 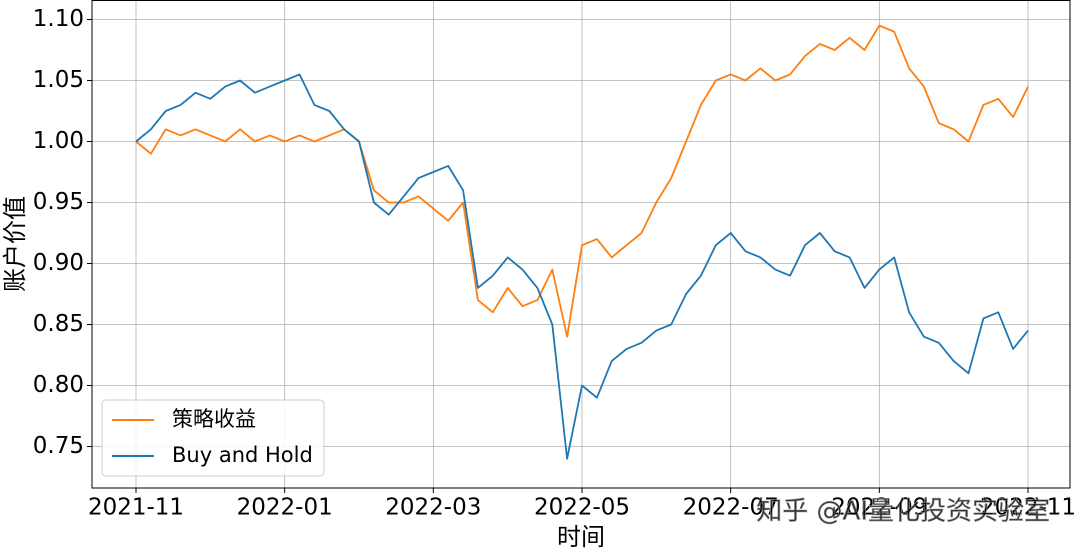 What do you see at coordinates (58, 263) in the screenshot?
I see `y-tick-label: 0.90` at bounding box center [58, 263].